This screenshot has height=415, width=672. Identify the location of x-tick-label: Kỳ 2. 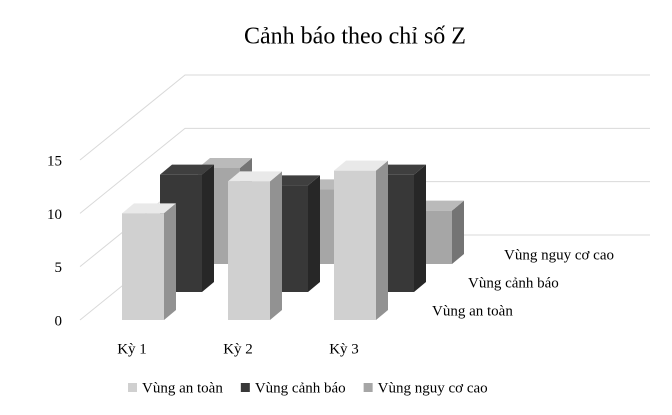
(238, 349).